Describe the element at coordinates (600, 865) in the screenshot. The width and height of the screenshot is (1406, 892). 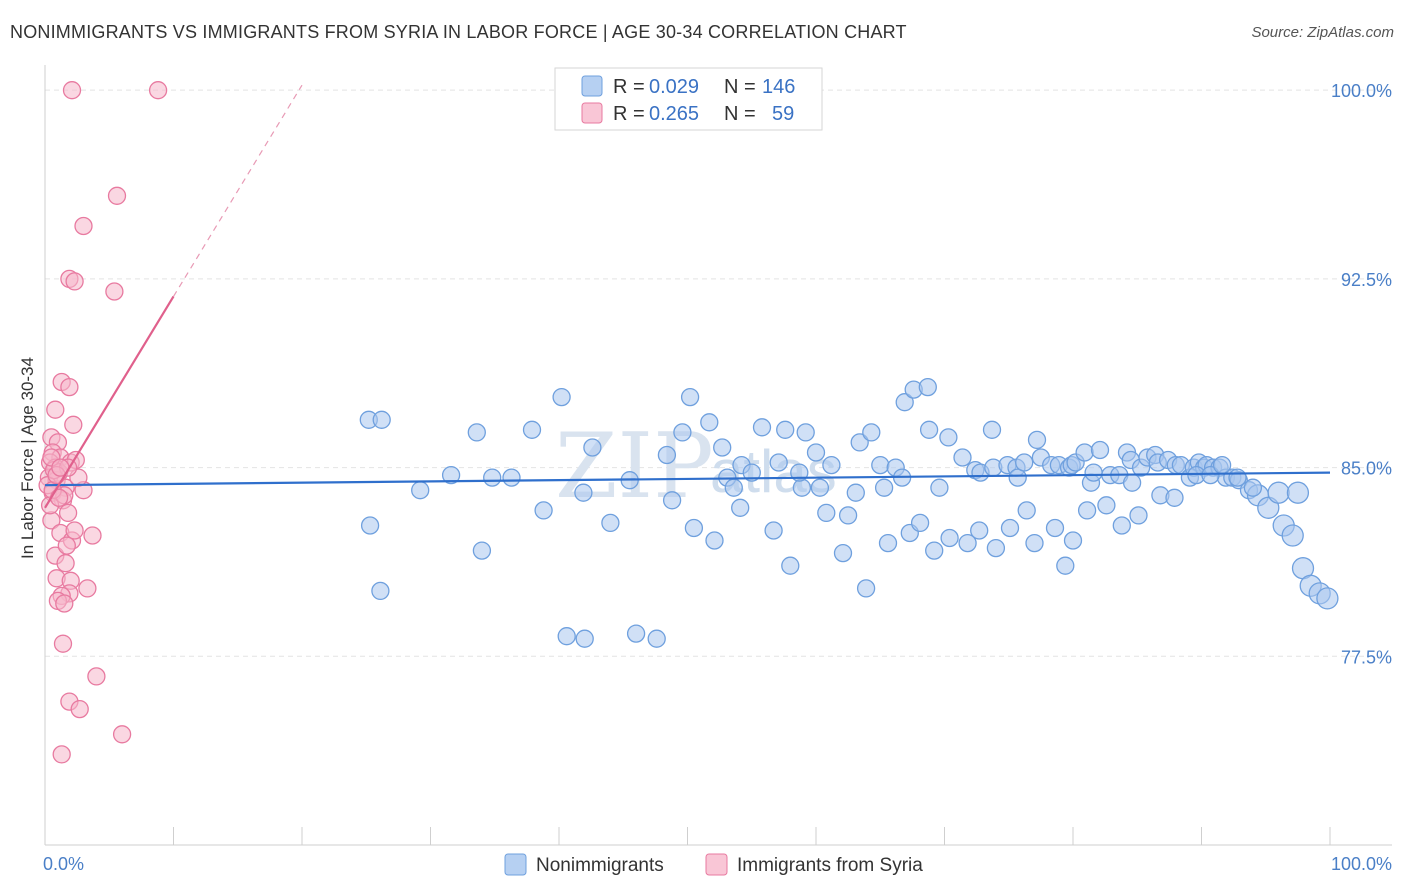
I see `bottom-legend-label-nonimmigrants: Nonimmigrants` at that location.